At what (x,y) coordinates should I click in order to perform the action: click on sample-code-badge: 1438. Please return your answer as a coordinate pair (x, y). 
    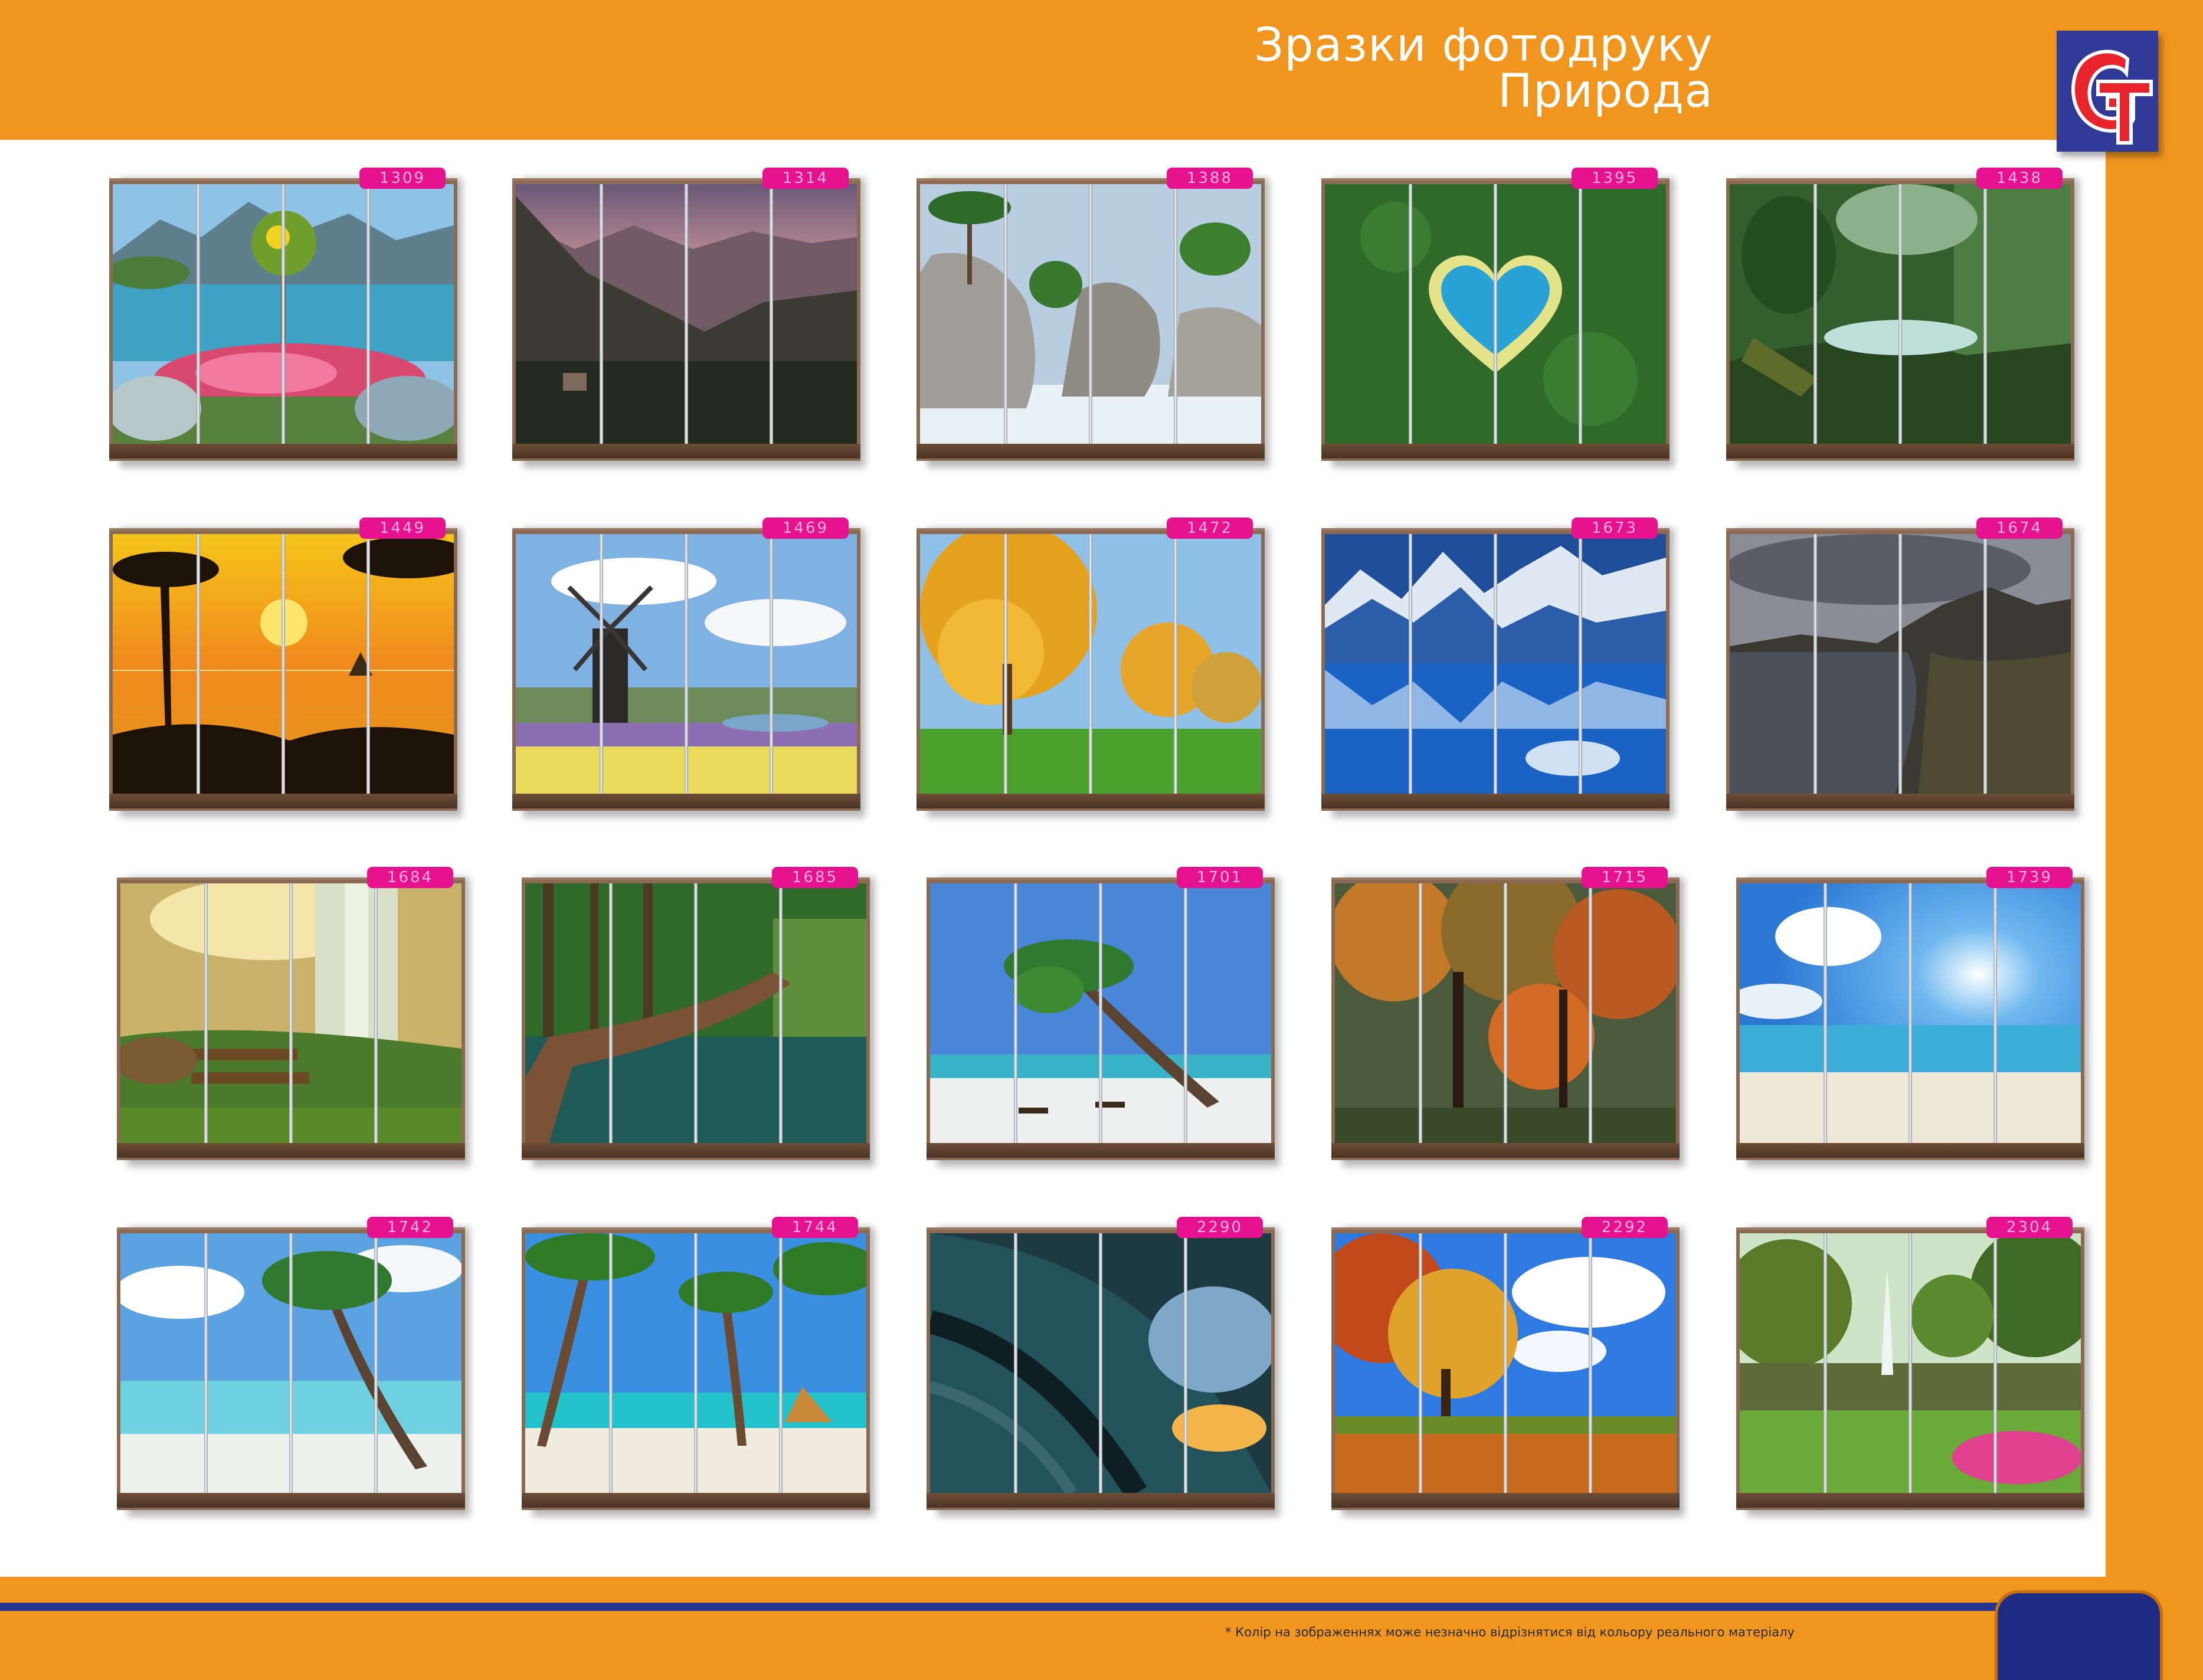
    Looking at the image, I should click on (2020, 178).